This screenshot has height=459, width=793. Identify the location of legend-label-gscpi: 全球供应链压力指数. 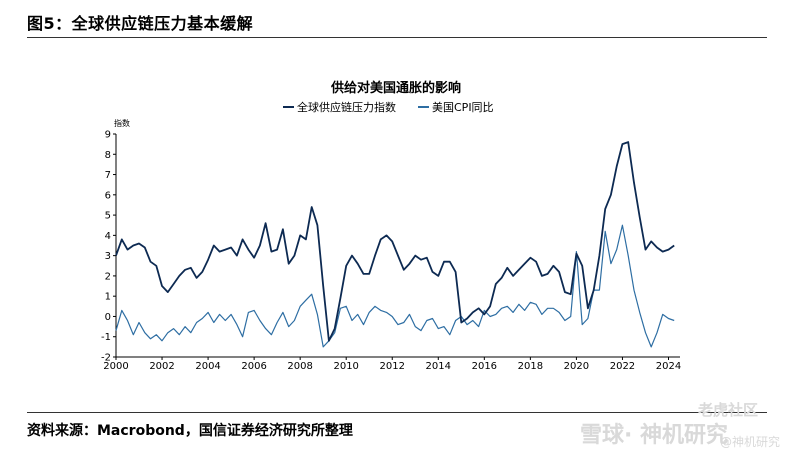
(346, 107).